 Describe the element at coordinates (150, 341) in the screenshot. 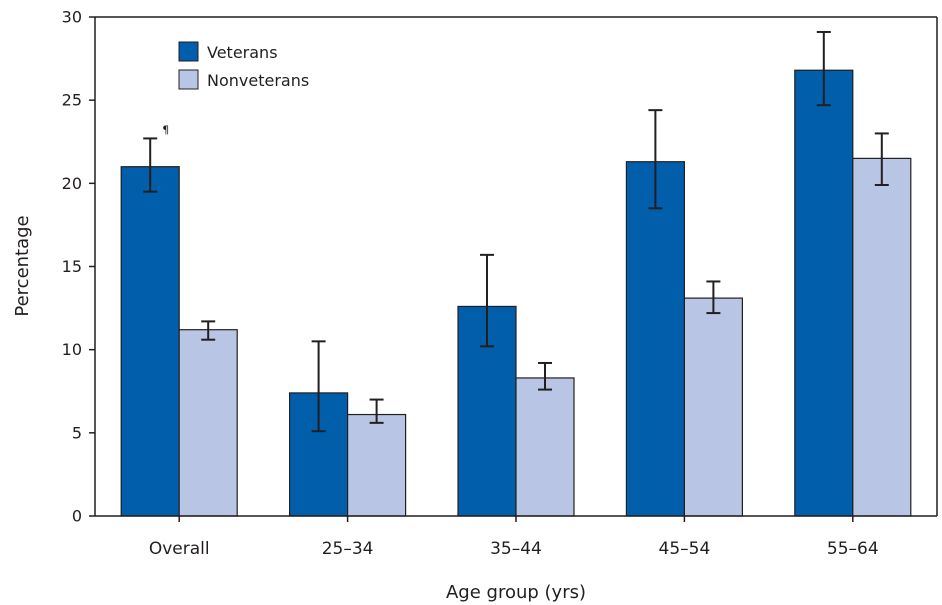

I see `bar-veterans-overall` at that location.